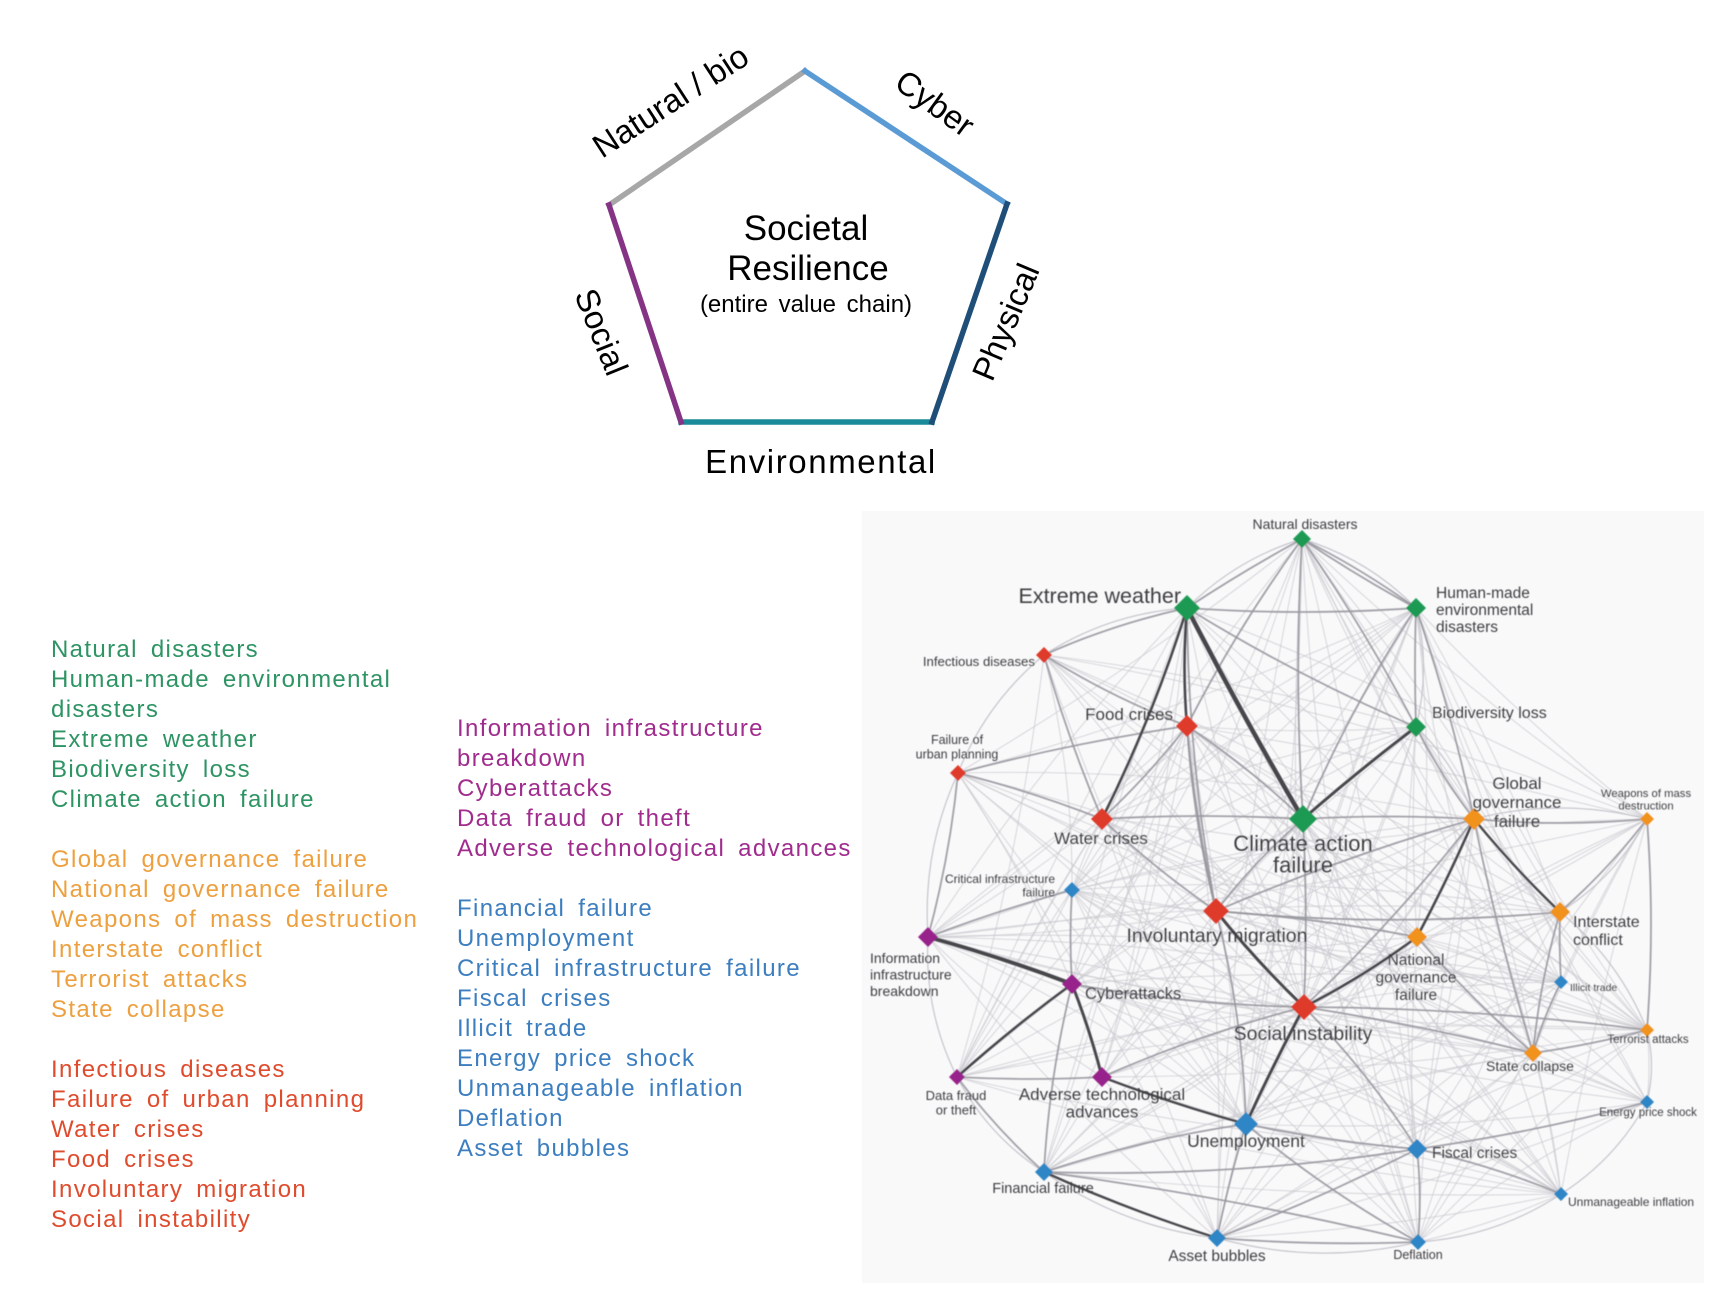 This screenshot has width=1736, height=1304. I want to click on svg-text: Failure of, so click(957, 740).